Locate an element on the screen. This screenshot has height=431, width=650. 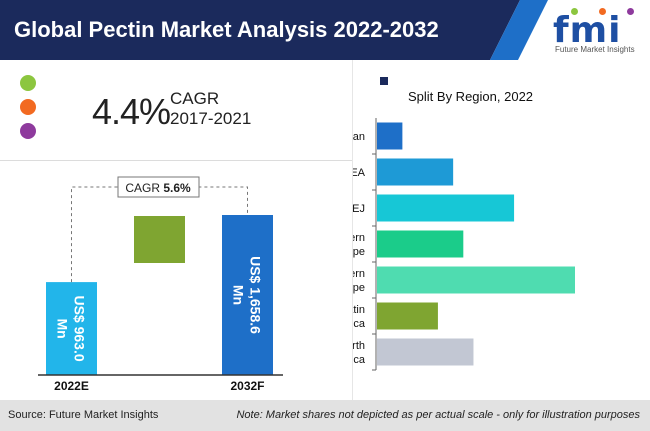
region-label-line: Japan is located at coordinates (359, 137).